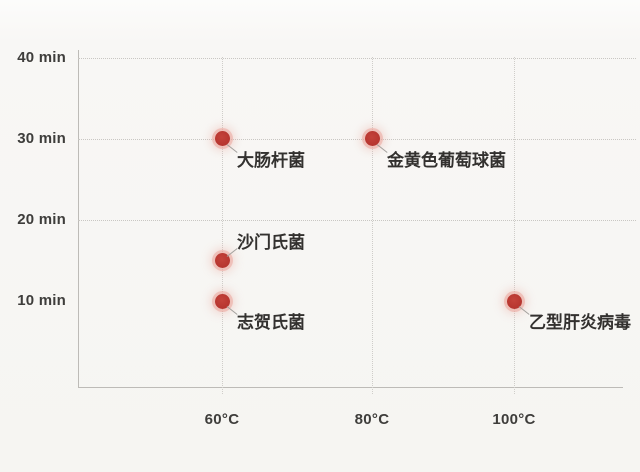  I want to click on v-gridline-80c, so click(372, 225).